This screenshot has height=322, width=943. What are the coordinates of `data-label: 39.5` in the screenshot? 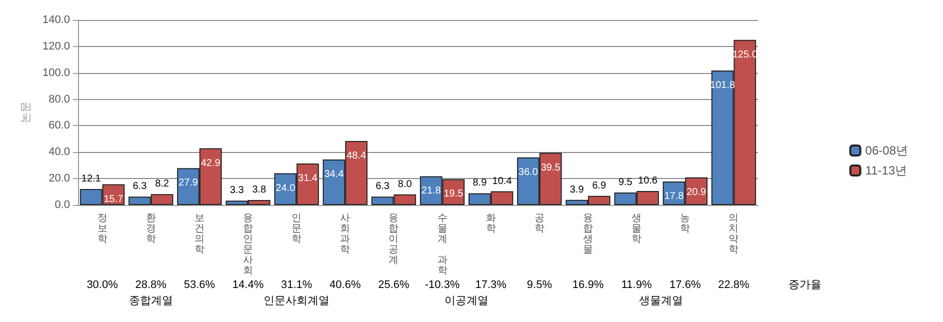 It's located at (550, 168).